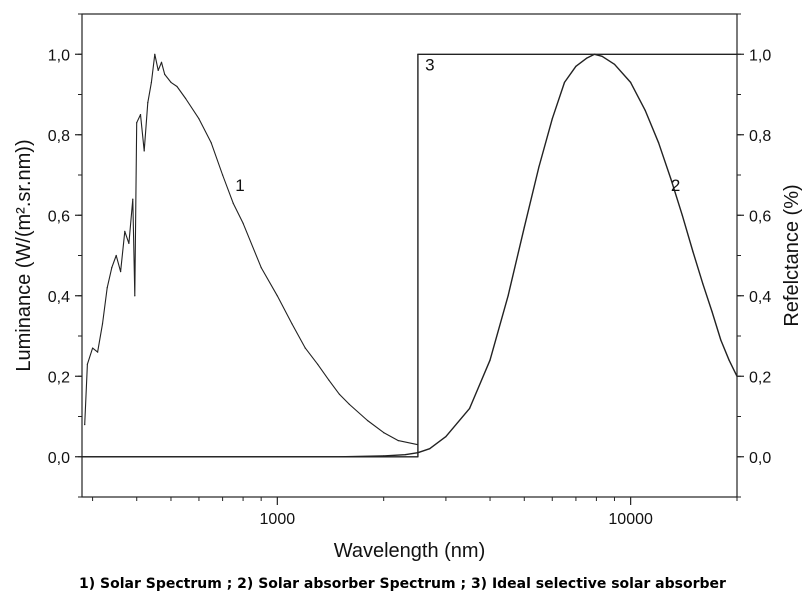  I want to click on x-tick-label: 10000, so click(630, 519).